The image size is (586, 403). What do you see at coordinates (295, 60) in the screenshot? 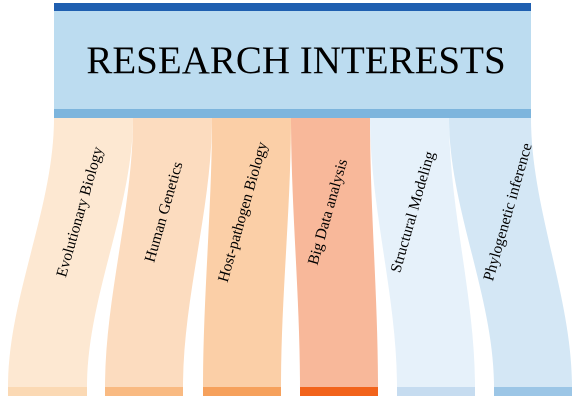
I see `header-title: RESEARCH INTERESTS` at bounding box center [295, 60].